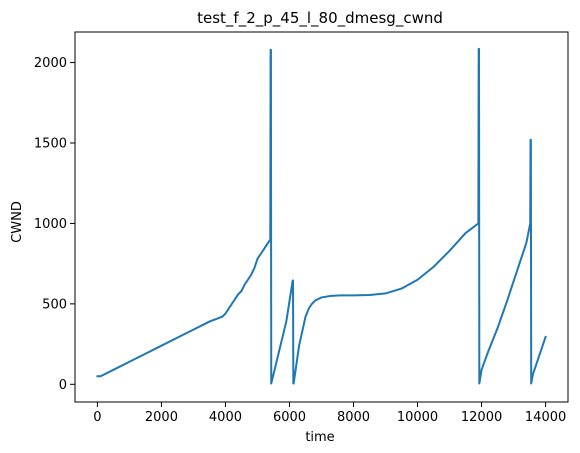 The width and height of the screenshot is (580, 453). What do you see at coordinates (161, 417) in the screenshot?
I see `x-tick-label: 2000` at bounding box center [161, 417].